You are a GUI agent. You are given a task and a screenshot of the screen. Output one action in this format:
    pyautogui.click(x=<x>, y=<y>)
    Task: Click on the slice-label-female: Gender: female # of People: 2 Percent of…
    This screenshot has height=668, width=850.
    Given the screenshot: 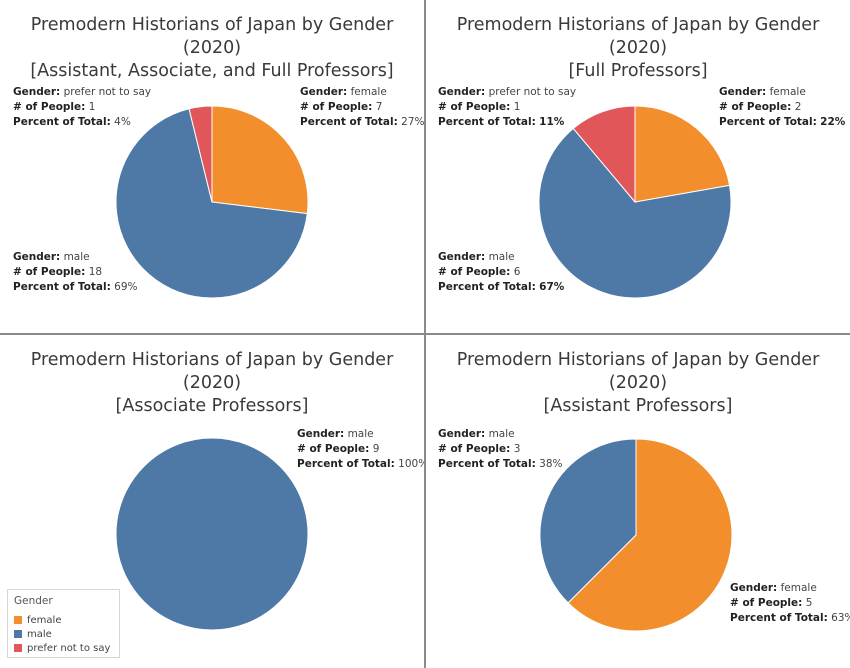 What is the action you would take?
    pyautogui.click(x=782, y=107)
    